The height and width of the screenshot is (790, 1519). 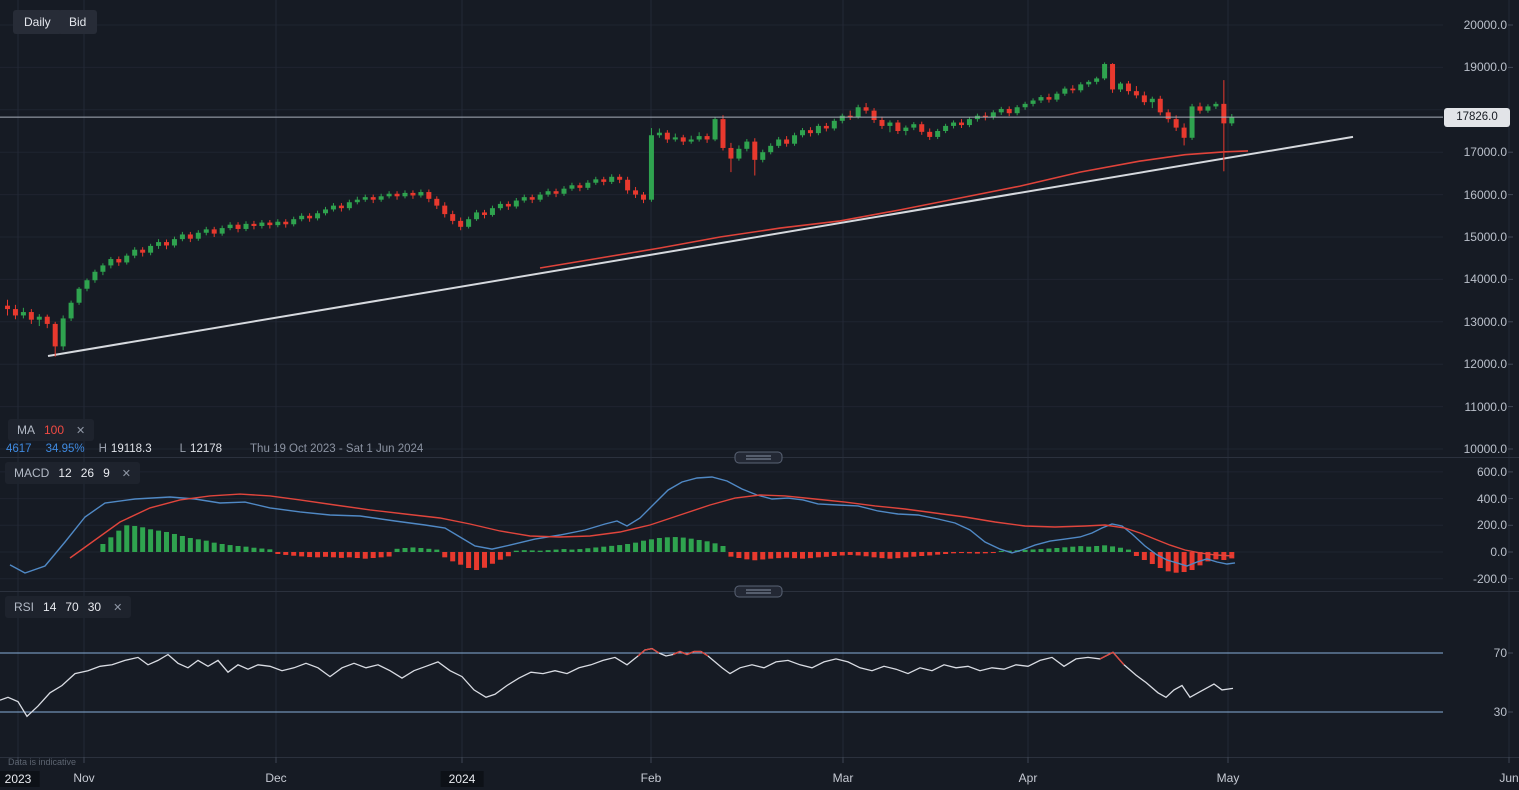 I want to click on ma-indicator-legend: MA 100 ✕, so click(x=51, y=430).